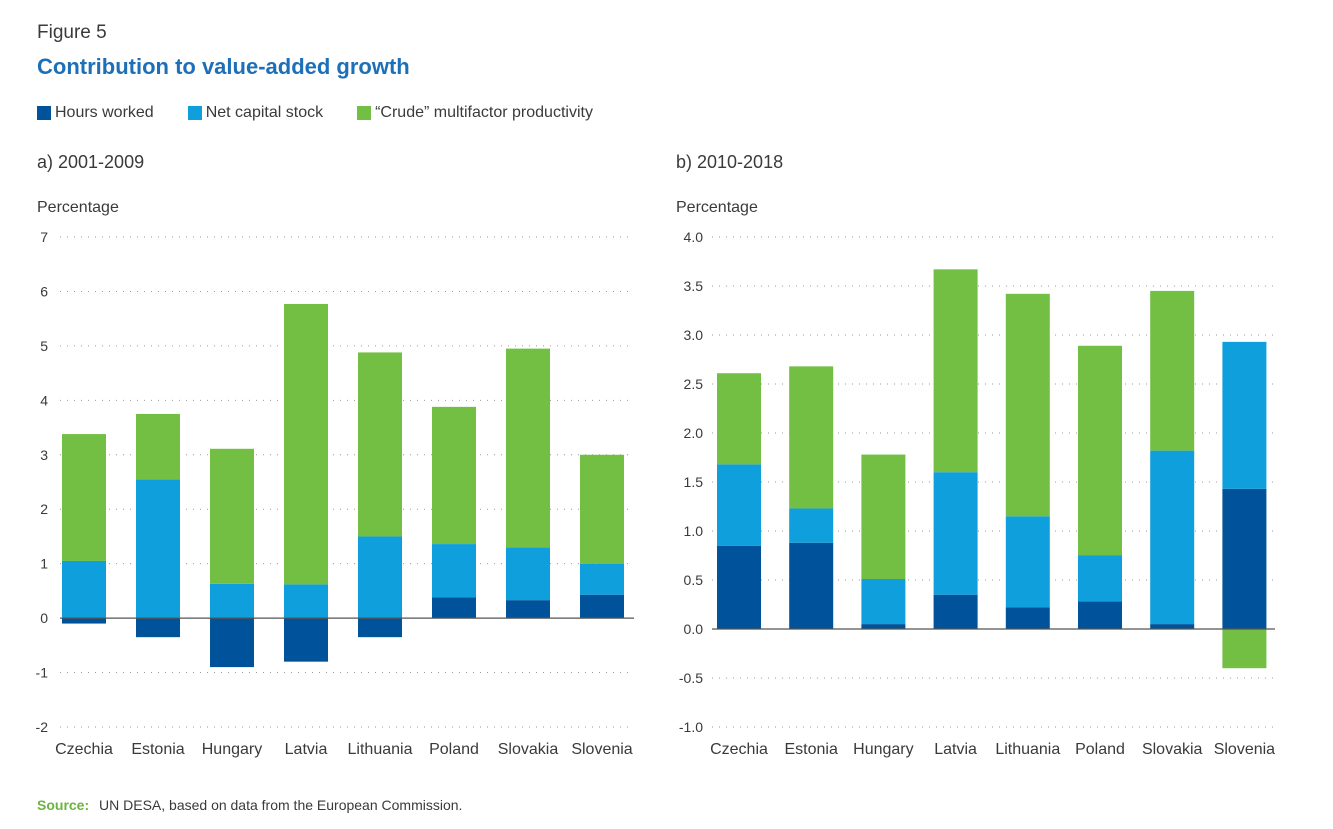 Image resolution: width=1333 pixels, height=829 pixels. I want to click on legend-item-net-capital-stock: Net capital stock, so click(255, 113).